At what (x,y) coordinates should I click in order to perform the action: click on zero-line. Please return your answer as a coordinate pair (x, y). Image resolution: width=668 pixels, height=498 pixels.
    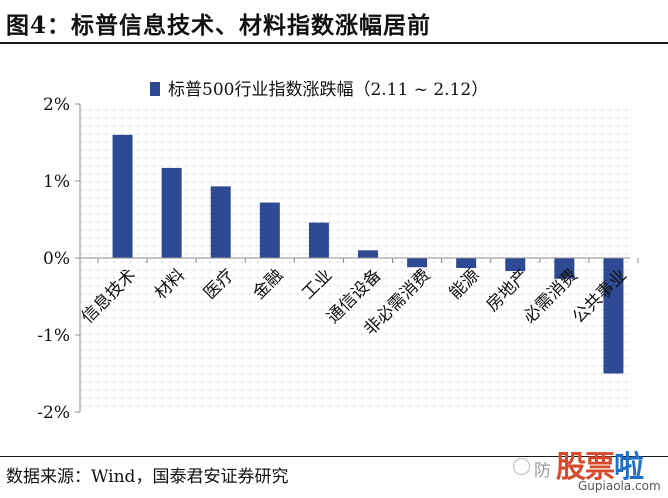
    Looking at the image, I should click on (359, 260).